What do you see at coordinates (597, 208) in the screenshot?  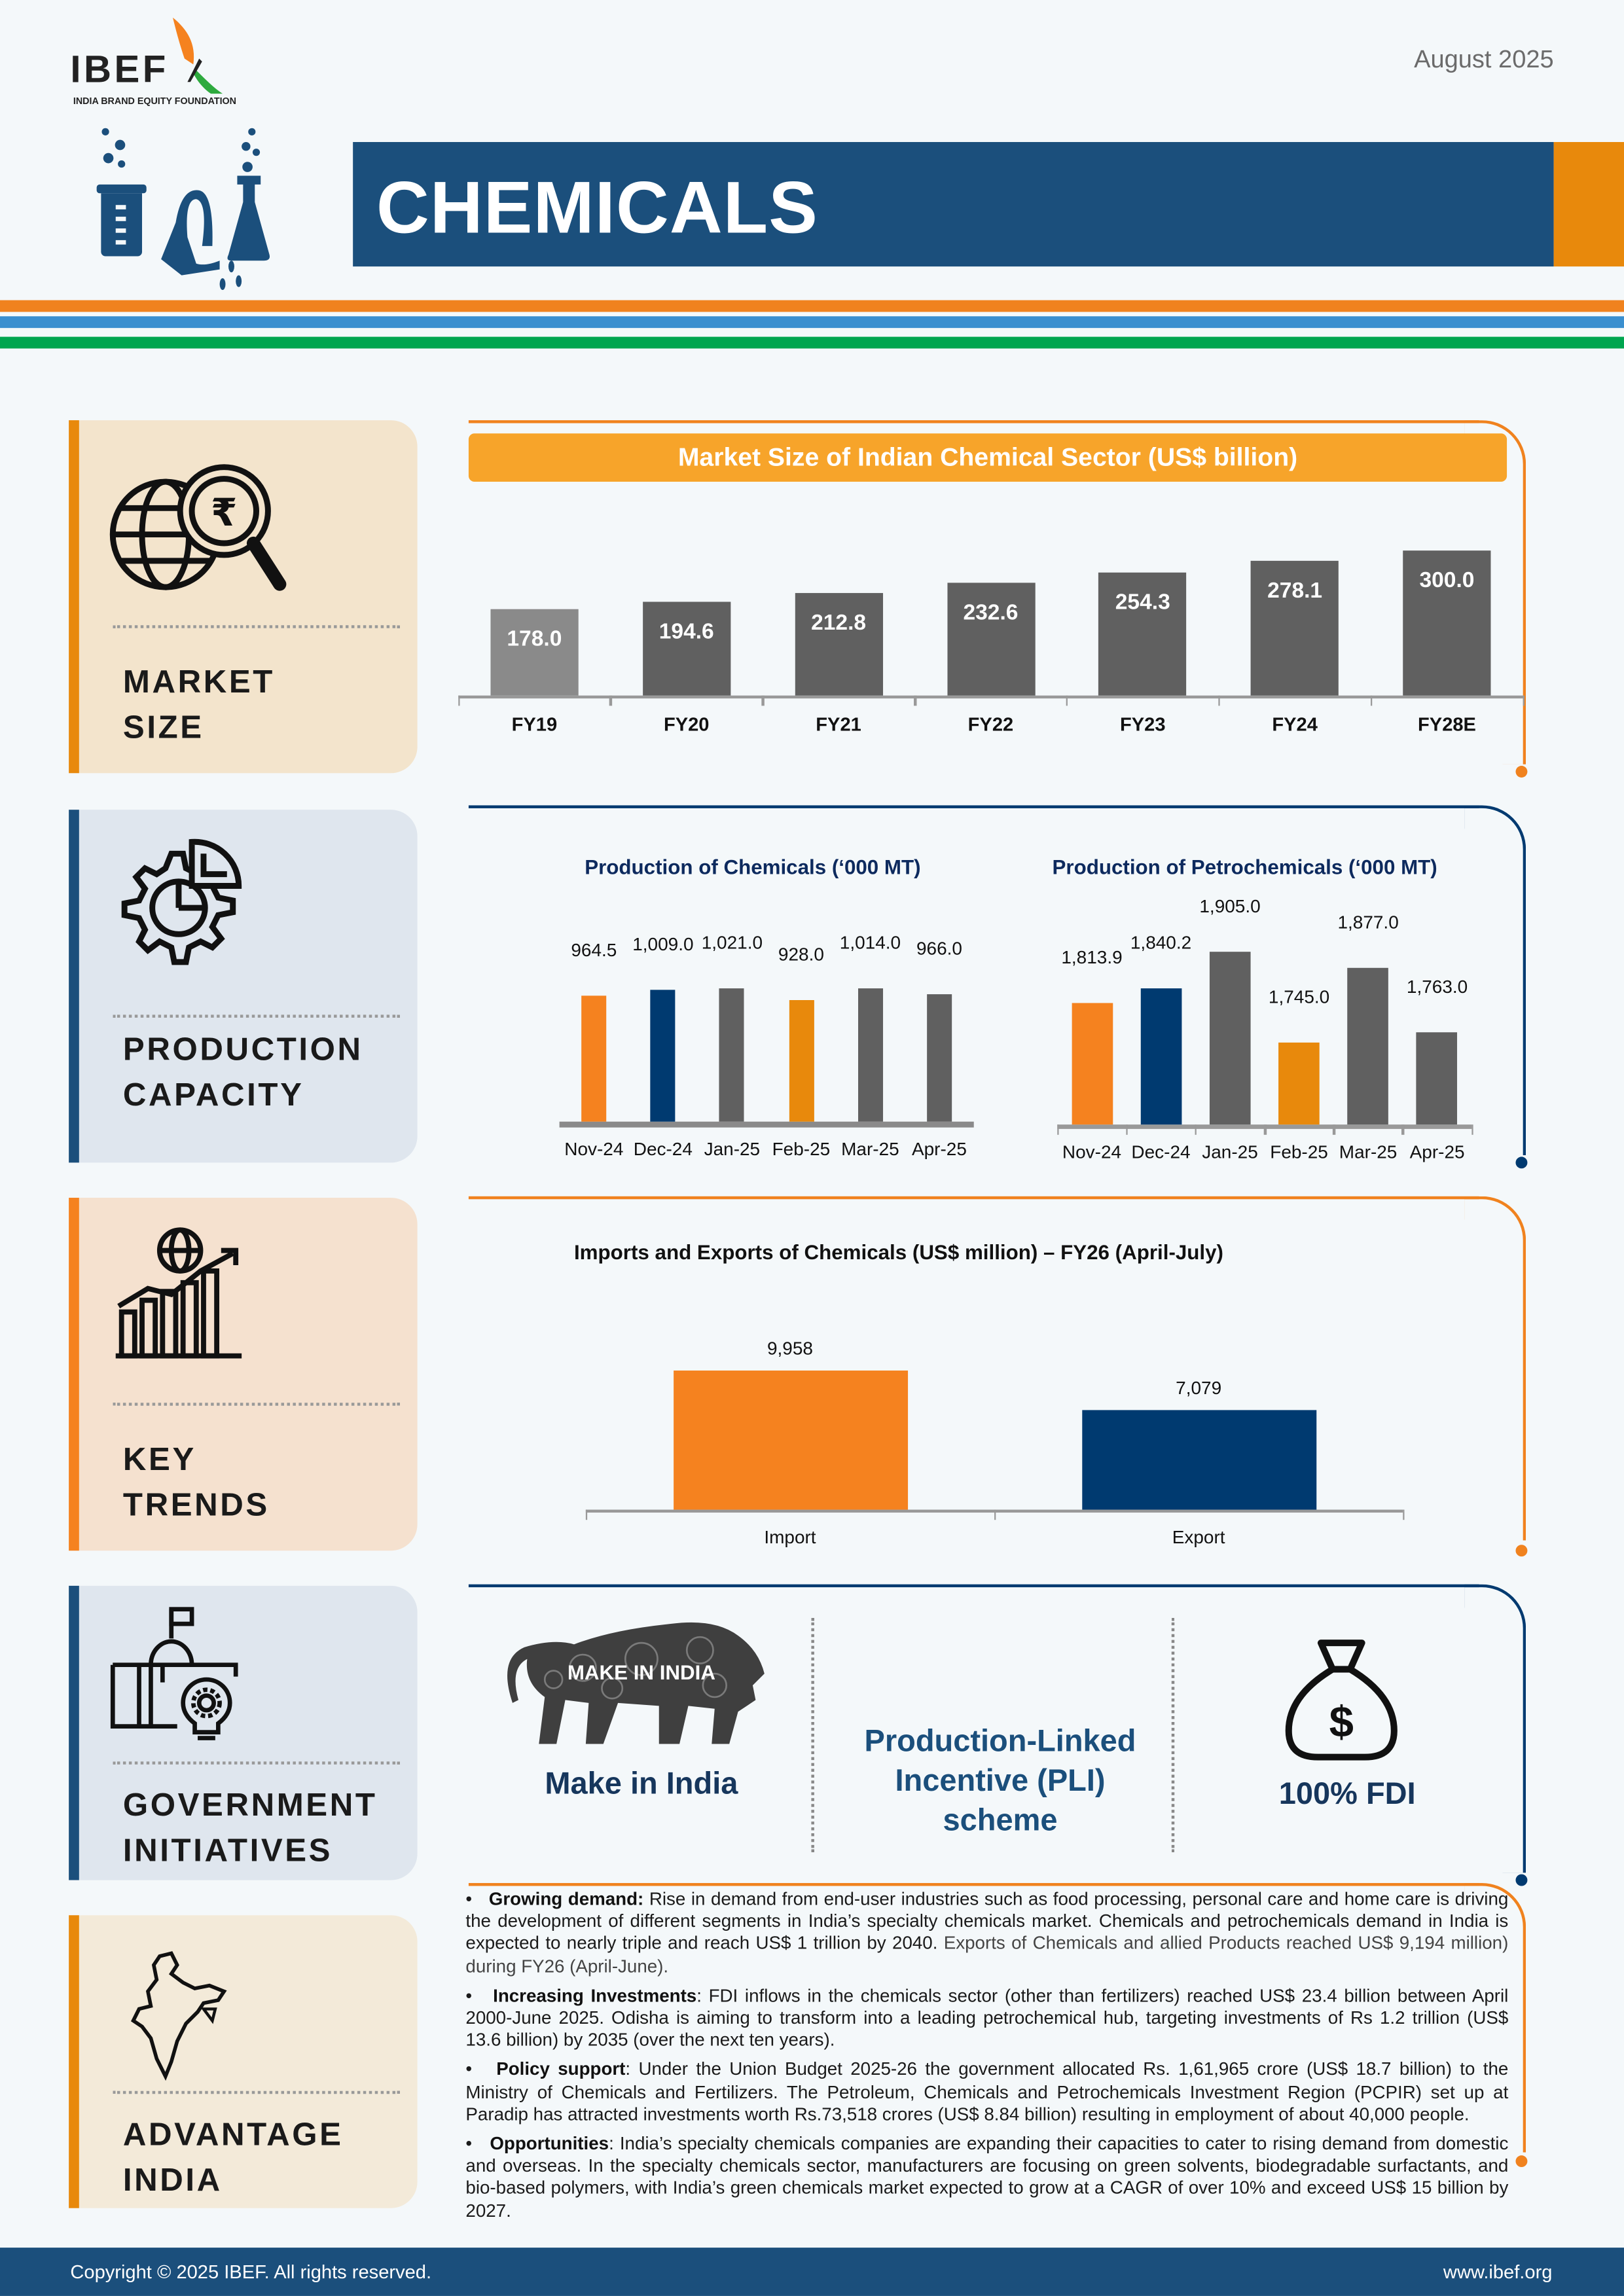 I see `page-title: CHEMICALS` at bounding box center [597, 208].